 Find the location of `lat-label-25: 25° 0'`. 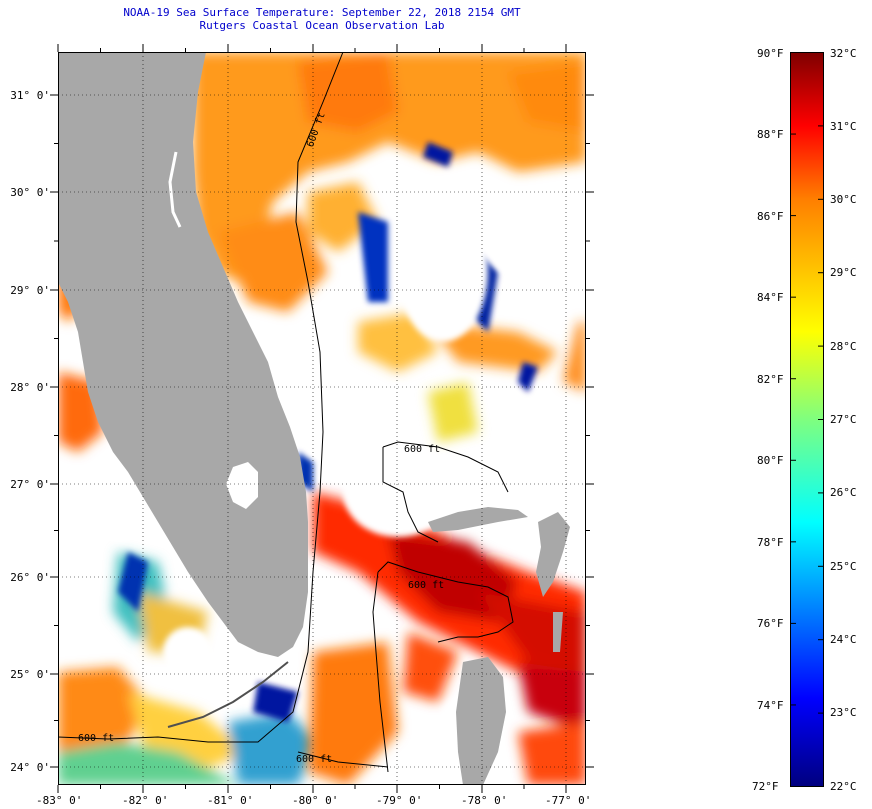

lat-label-25: 25° 0' is located at coordinates (30, 674).